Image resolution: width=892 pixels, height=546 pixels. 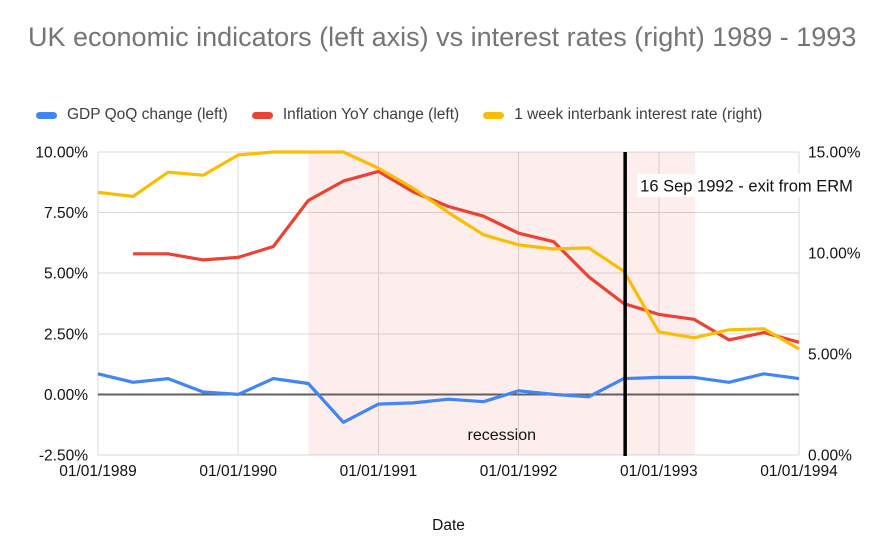 I want to click on legend-label-gdp: GDP QoQ change (left), so click(x=147, y=114).